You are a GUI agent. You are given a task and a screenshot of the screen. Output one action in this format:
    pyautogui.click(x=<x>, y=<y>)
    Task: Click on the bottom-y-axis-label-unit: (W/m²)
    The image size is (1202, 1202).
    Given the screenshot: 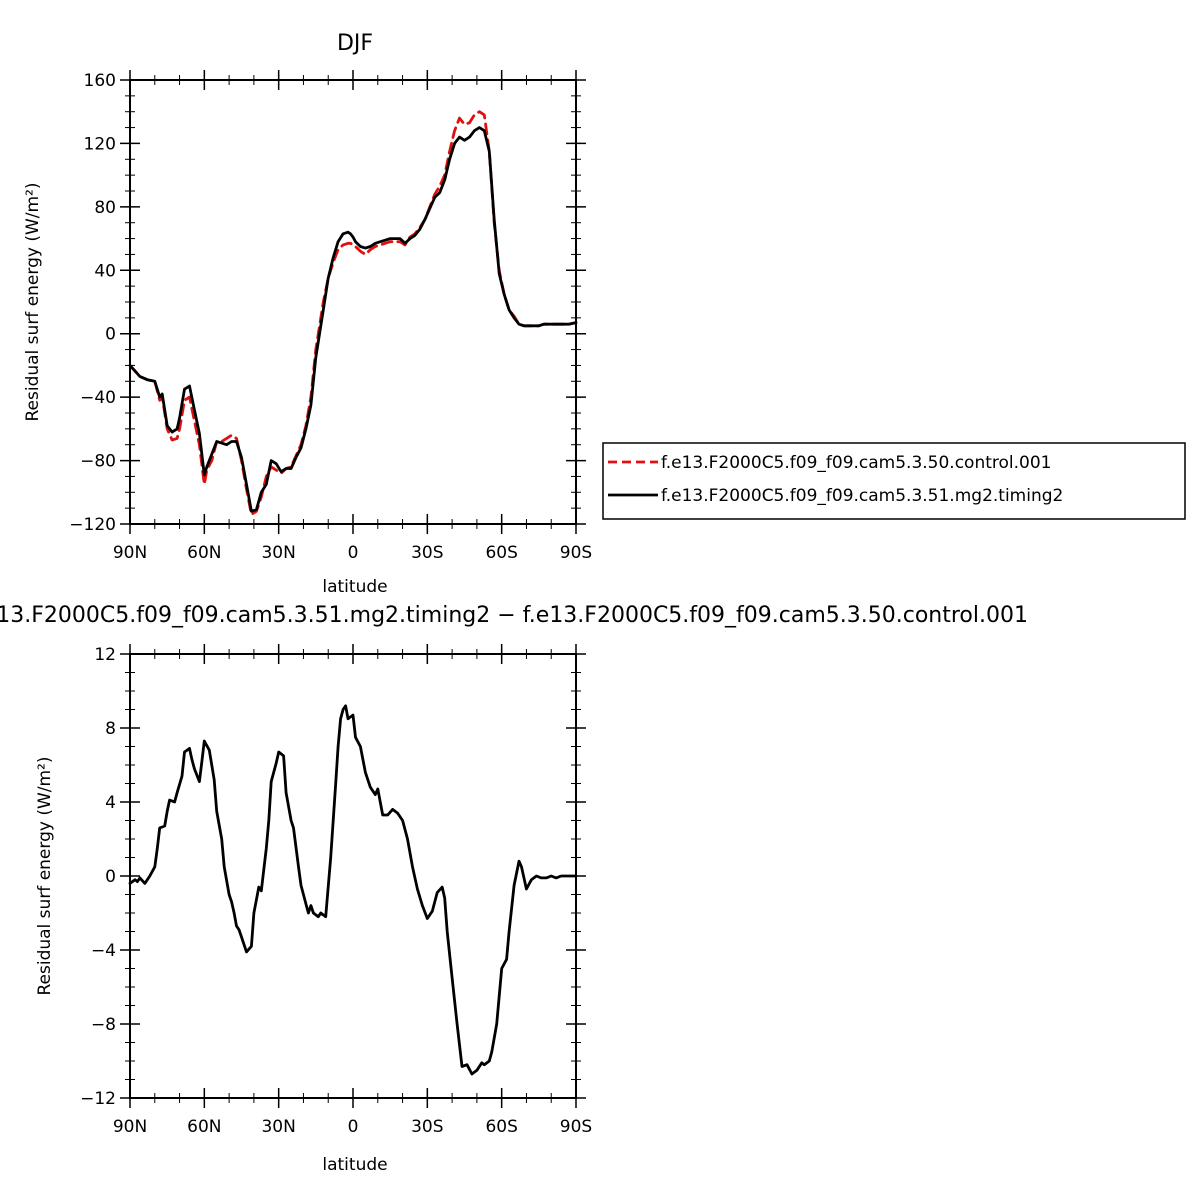 What is the action you would take?
    pyautogui.click(x=45, y=785)
    